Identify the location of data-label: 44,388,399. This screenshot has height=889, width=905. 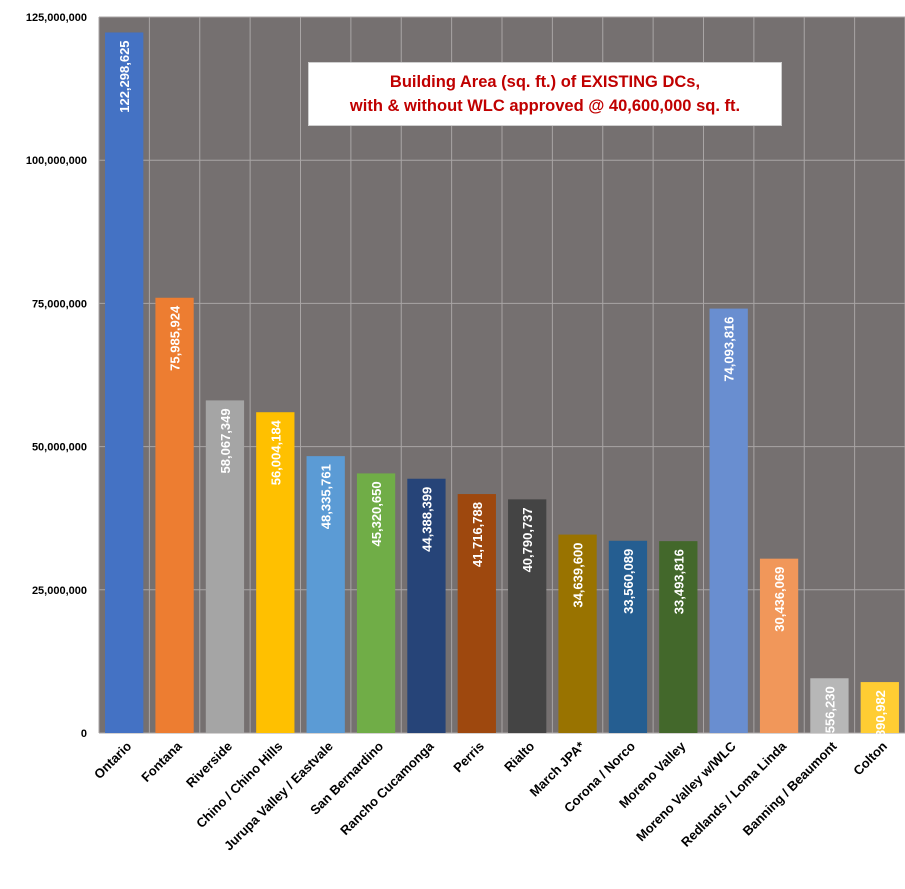
(426, 519).